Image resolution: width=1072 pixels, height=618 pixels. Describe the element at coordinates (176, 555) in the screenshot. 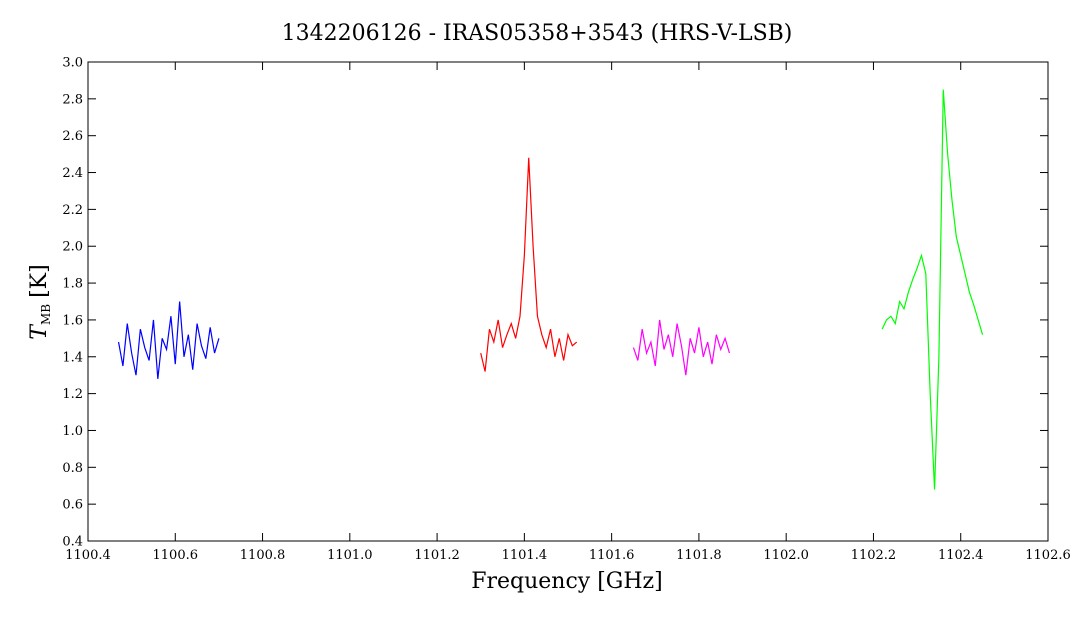

I see `x-tick-label: 1100.6` at that location.